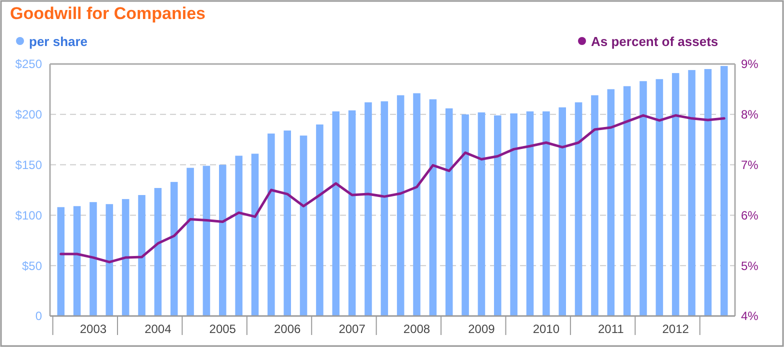 The image size is (784, 347). Describe the element at coordinates (28, 215) in the screenshot. I see `y-tick-label: $100` at that location.